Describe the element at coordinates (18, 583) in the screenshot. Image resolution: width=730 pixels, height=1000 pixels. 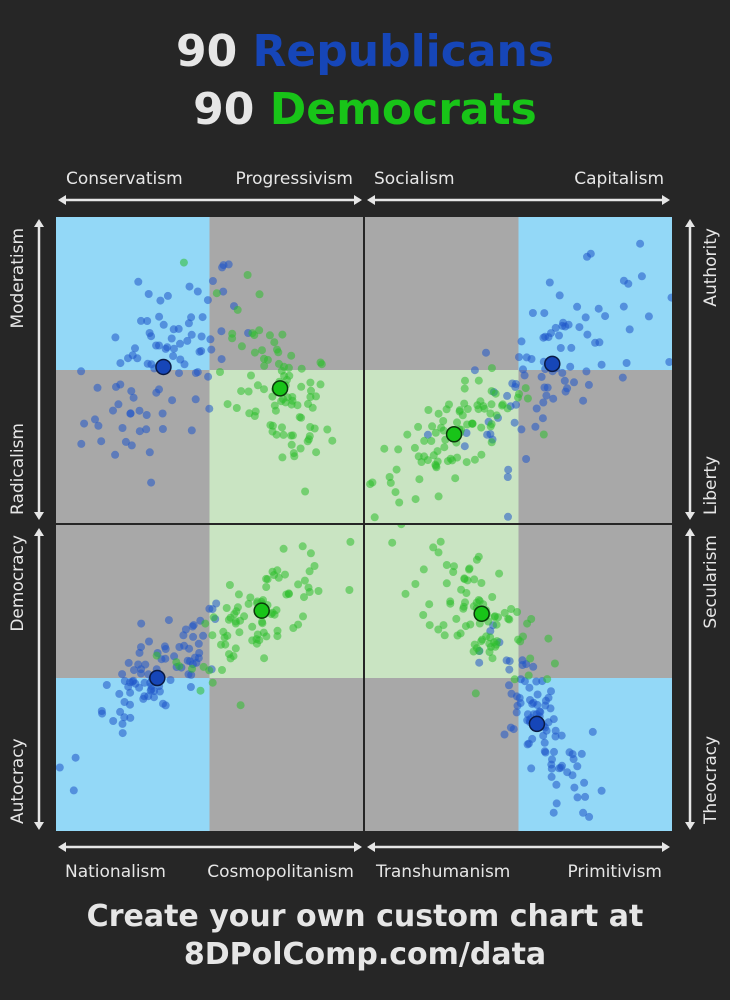
I see `label-democracy: Democracy` at that location.